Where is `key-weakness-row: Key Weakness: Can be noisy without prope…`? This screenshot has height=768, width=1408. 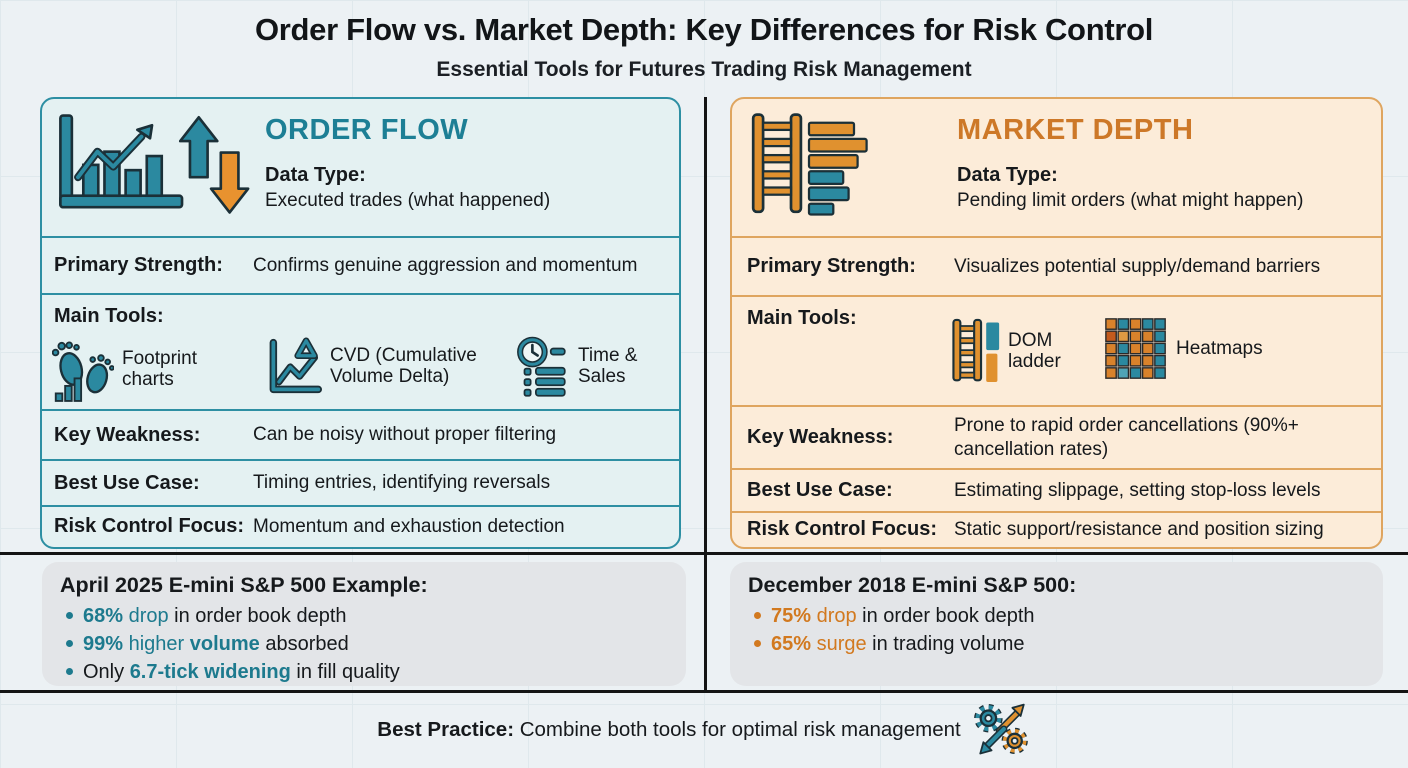
key-weakness-row: Key Weakness: Can be noisy without prope… is located at coordinates (360, 434).